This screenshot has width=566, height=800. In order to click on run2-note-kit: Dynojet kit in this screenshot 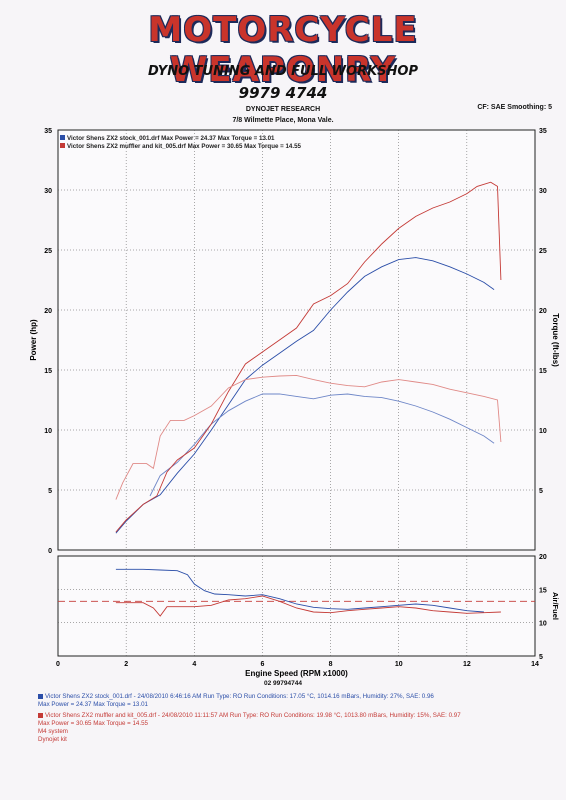, I will do `click(52, 739)`.